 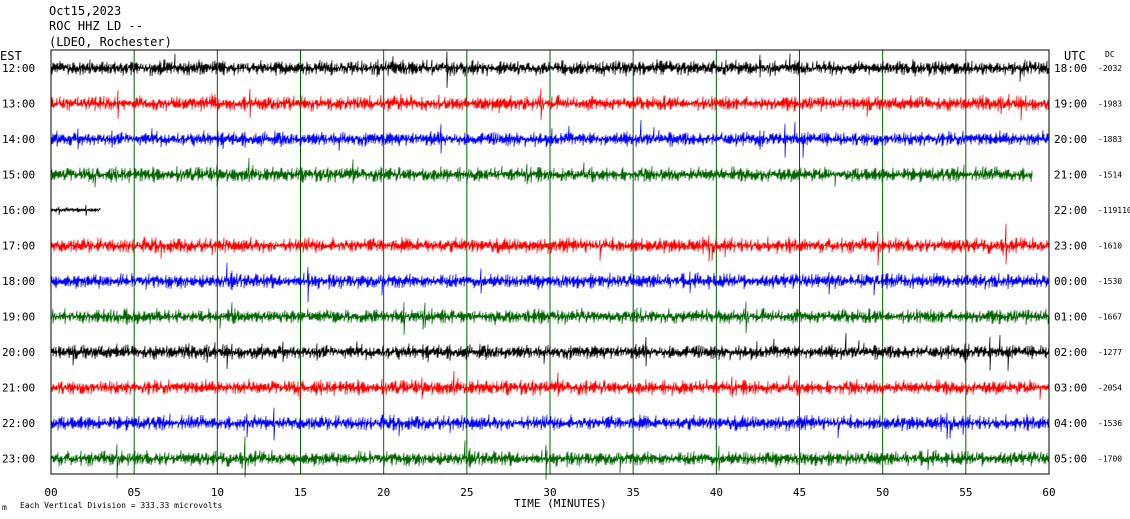 What do you see at coordinates (1070, 281) in the screenshot?
I see `utc-hour-label: 00:00` at bounding box center [1070, 281].